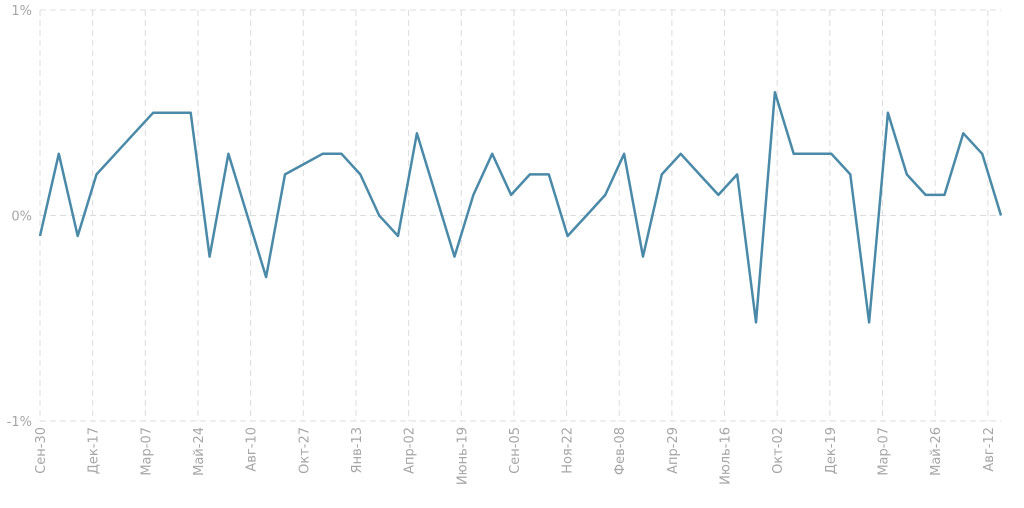 The image size is (1024, 508). Describe the element at coordinates (252, 449) in the screenshot. I see `x-tick-label: Авг-10` at that location.